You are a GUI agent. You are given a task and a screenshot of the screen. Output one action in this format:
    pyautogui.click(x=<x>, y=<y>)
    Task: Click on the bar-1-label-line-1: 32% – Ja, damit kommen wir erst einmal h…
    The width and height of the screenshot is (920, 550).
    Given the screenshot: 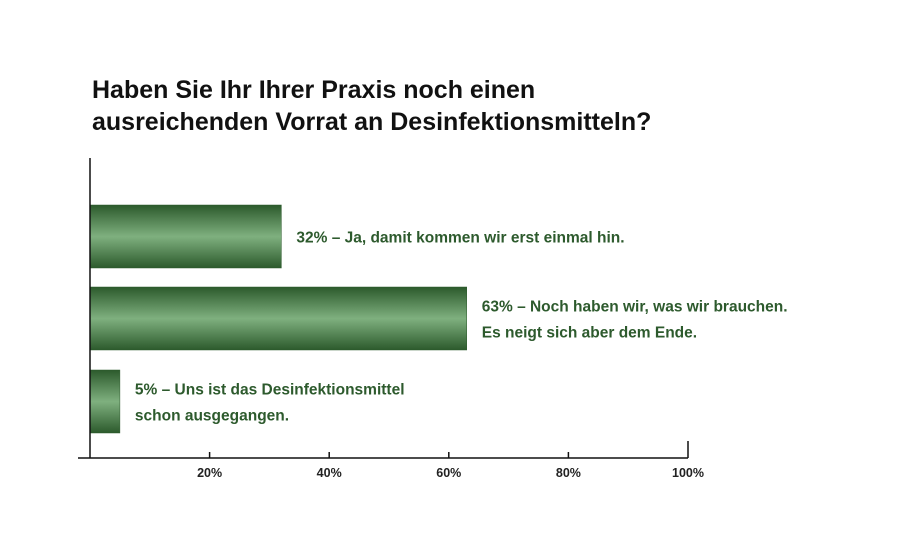 What is the action you would take?
    pyautogui.click(x=460, y=238)
    